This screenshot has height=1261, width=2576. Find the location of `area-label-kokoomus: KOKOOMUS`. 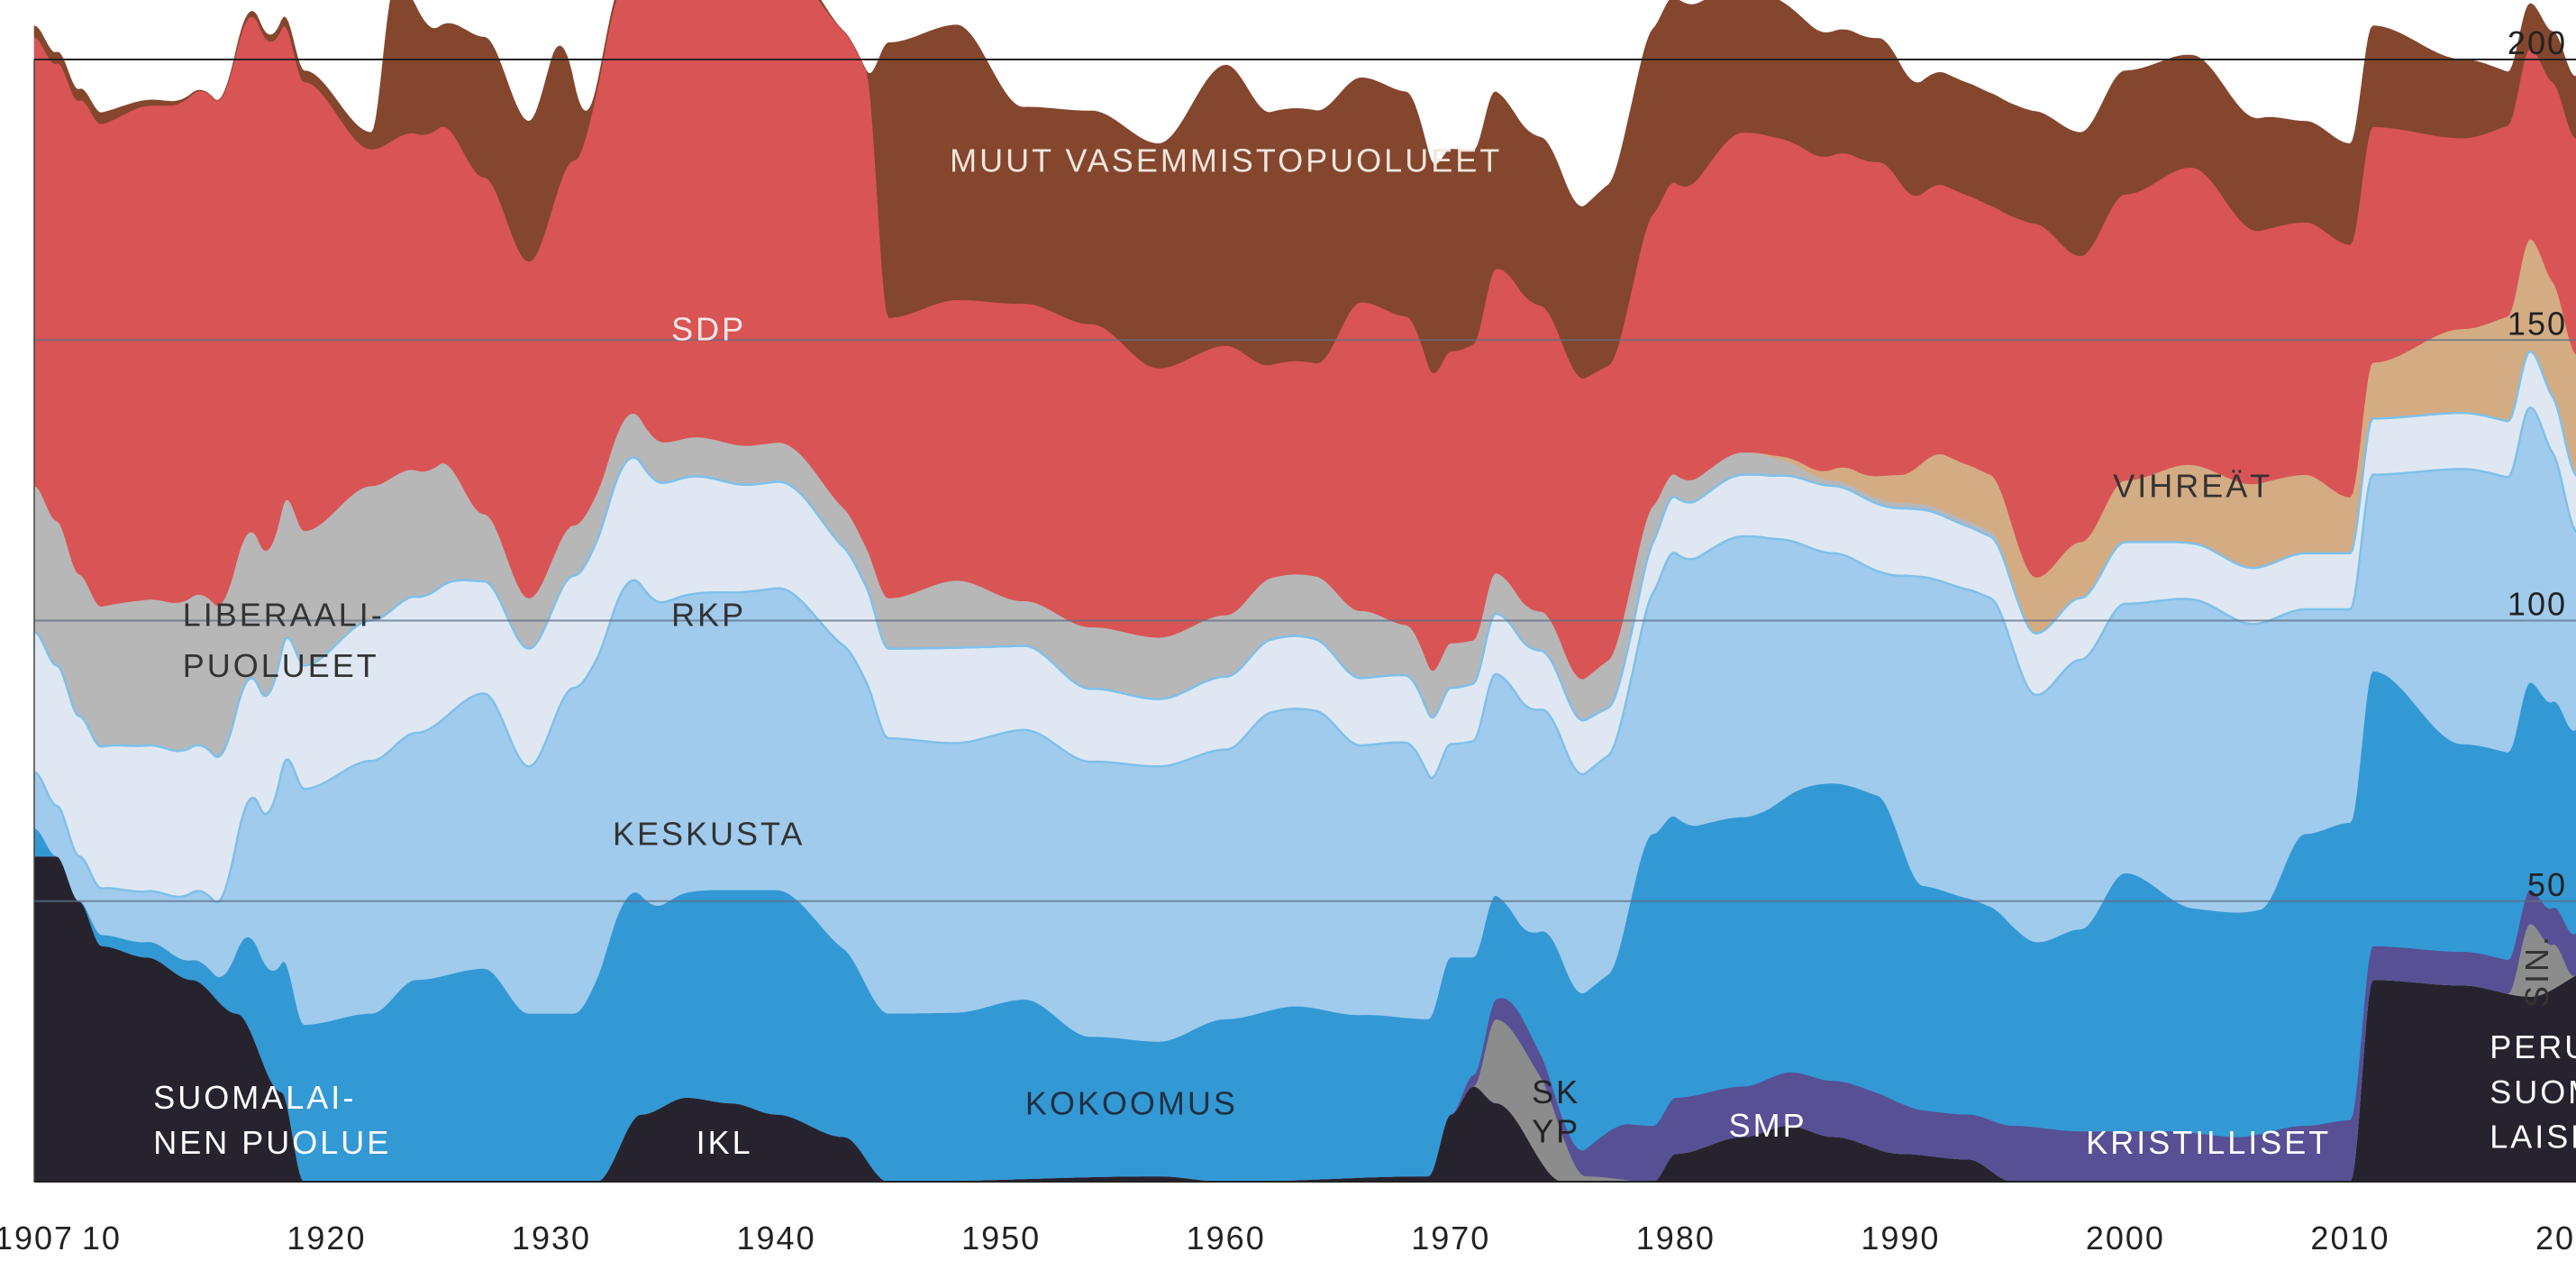

area-label-kokoomus: KOKOOMUS is located at coordinates (1131, 1102).